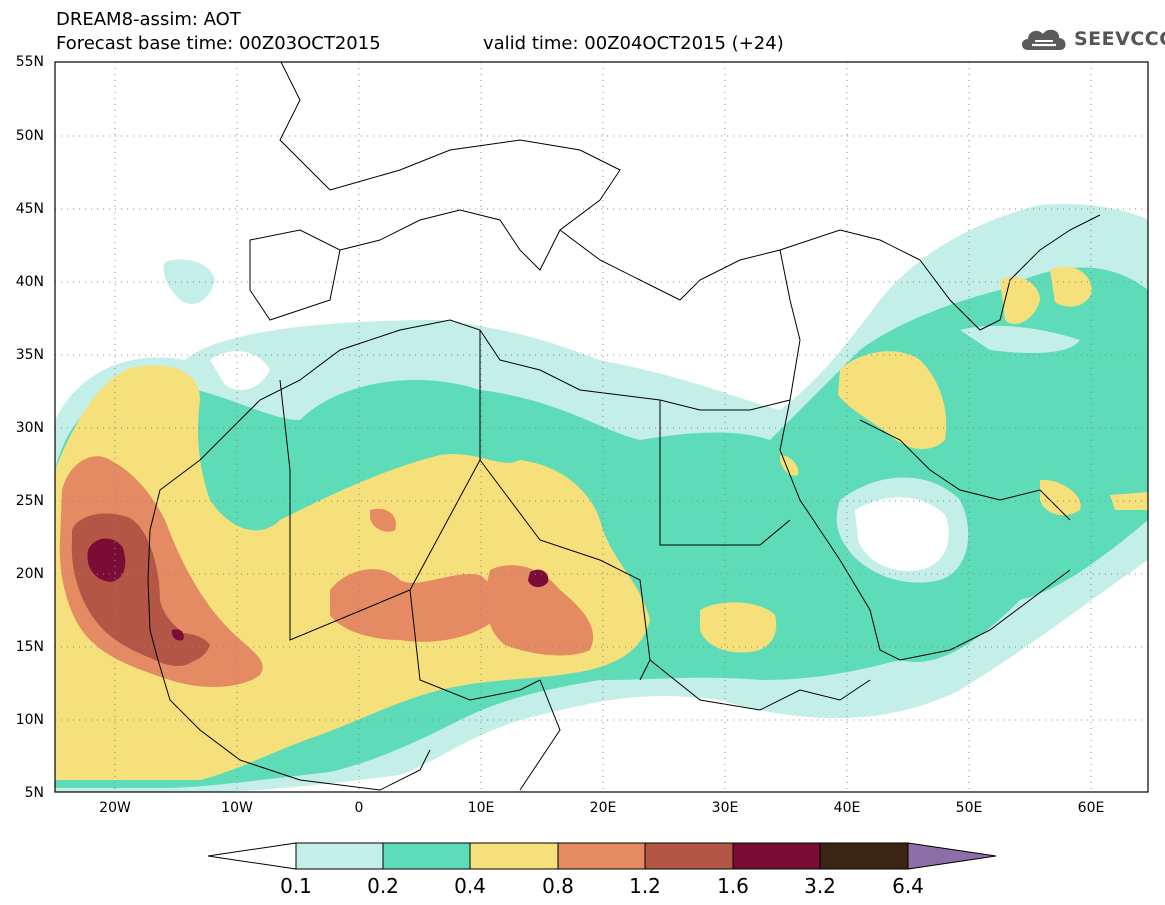  What do you see at coordinates (633, 43) in the screenshot?
I see `valid-time: valid time: 00Z04OCT2015 (+24)` at bounding box center [633, 43].